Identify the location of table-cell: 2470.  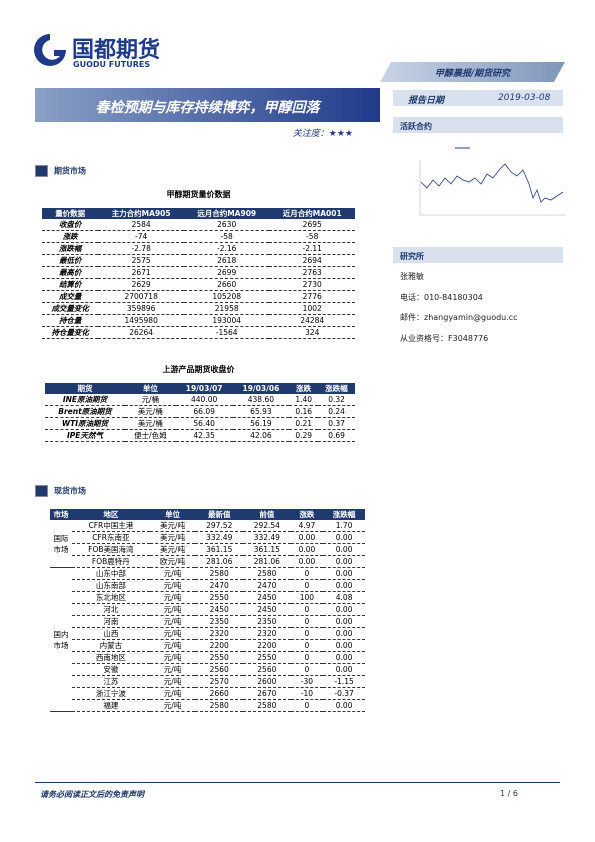
(219, 585).